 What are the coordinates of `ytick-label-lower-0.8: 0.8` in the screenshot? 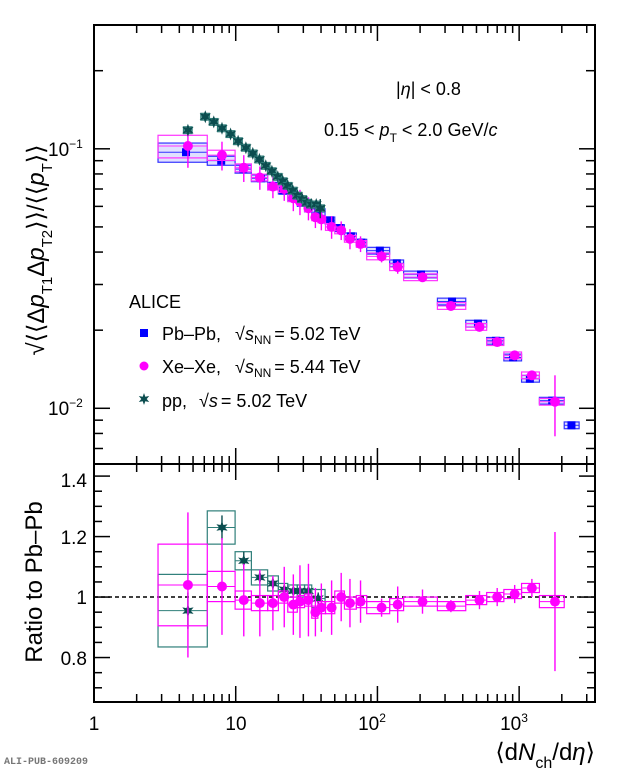 It's located at (74, 659).